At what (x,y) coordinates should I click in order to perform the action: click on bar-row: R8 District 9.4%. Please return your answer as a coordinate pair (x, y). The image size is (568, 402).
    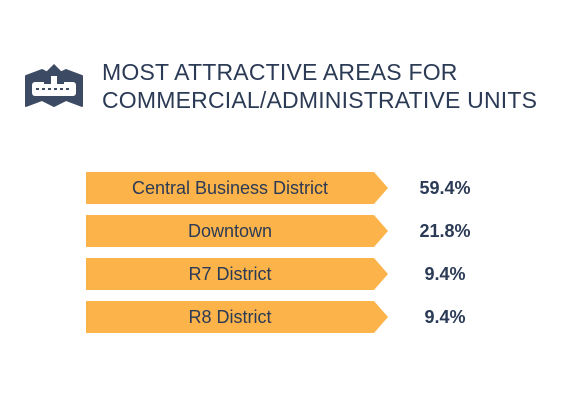
    Looking at the image, I should click on (276, 317).